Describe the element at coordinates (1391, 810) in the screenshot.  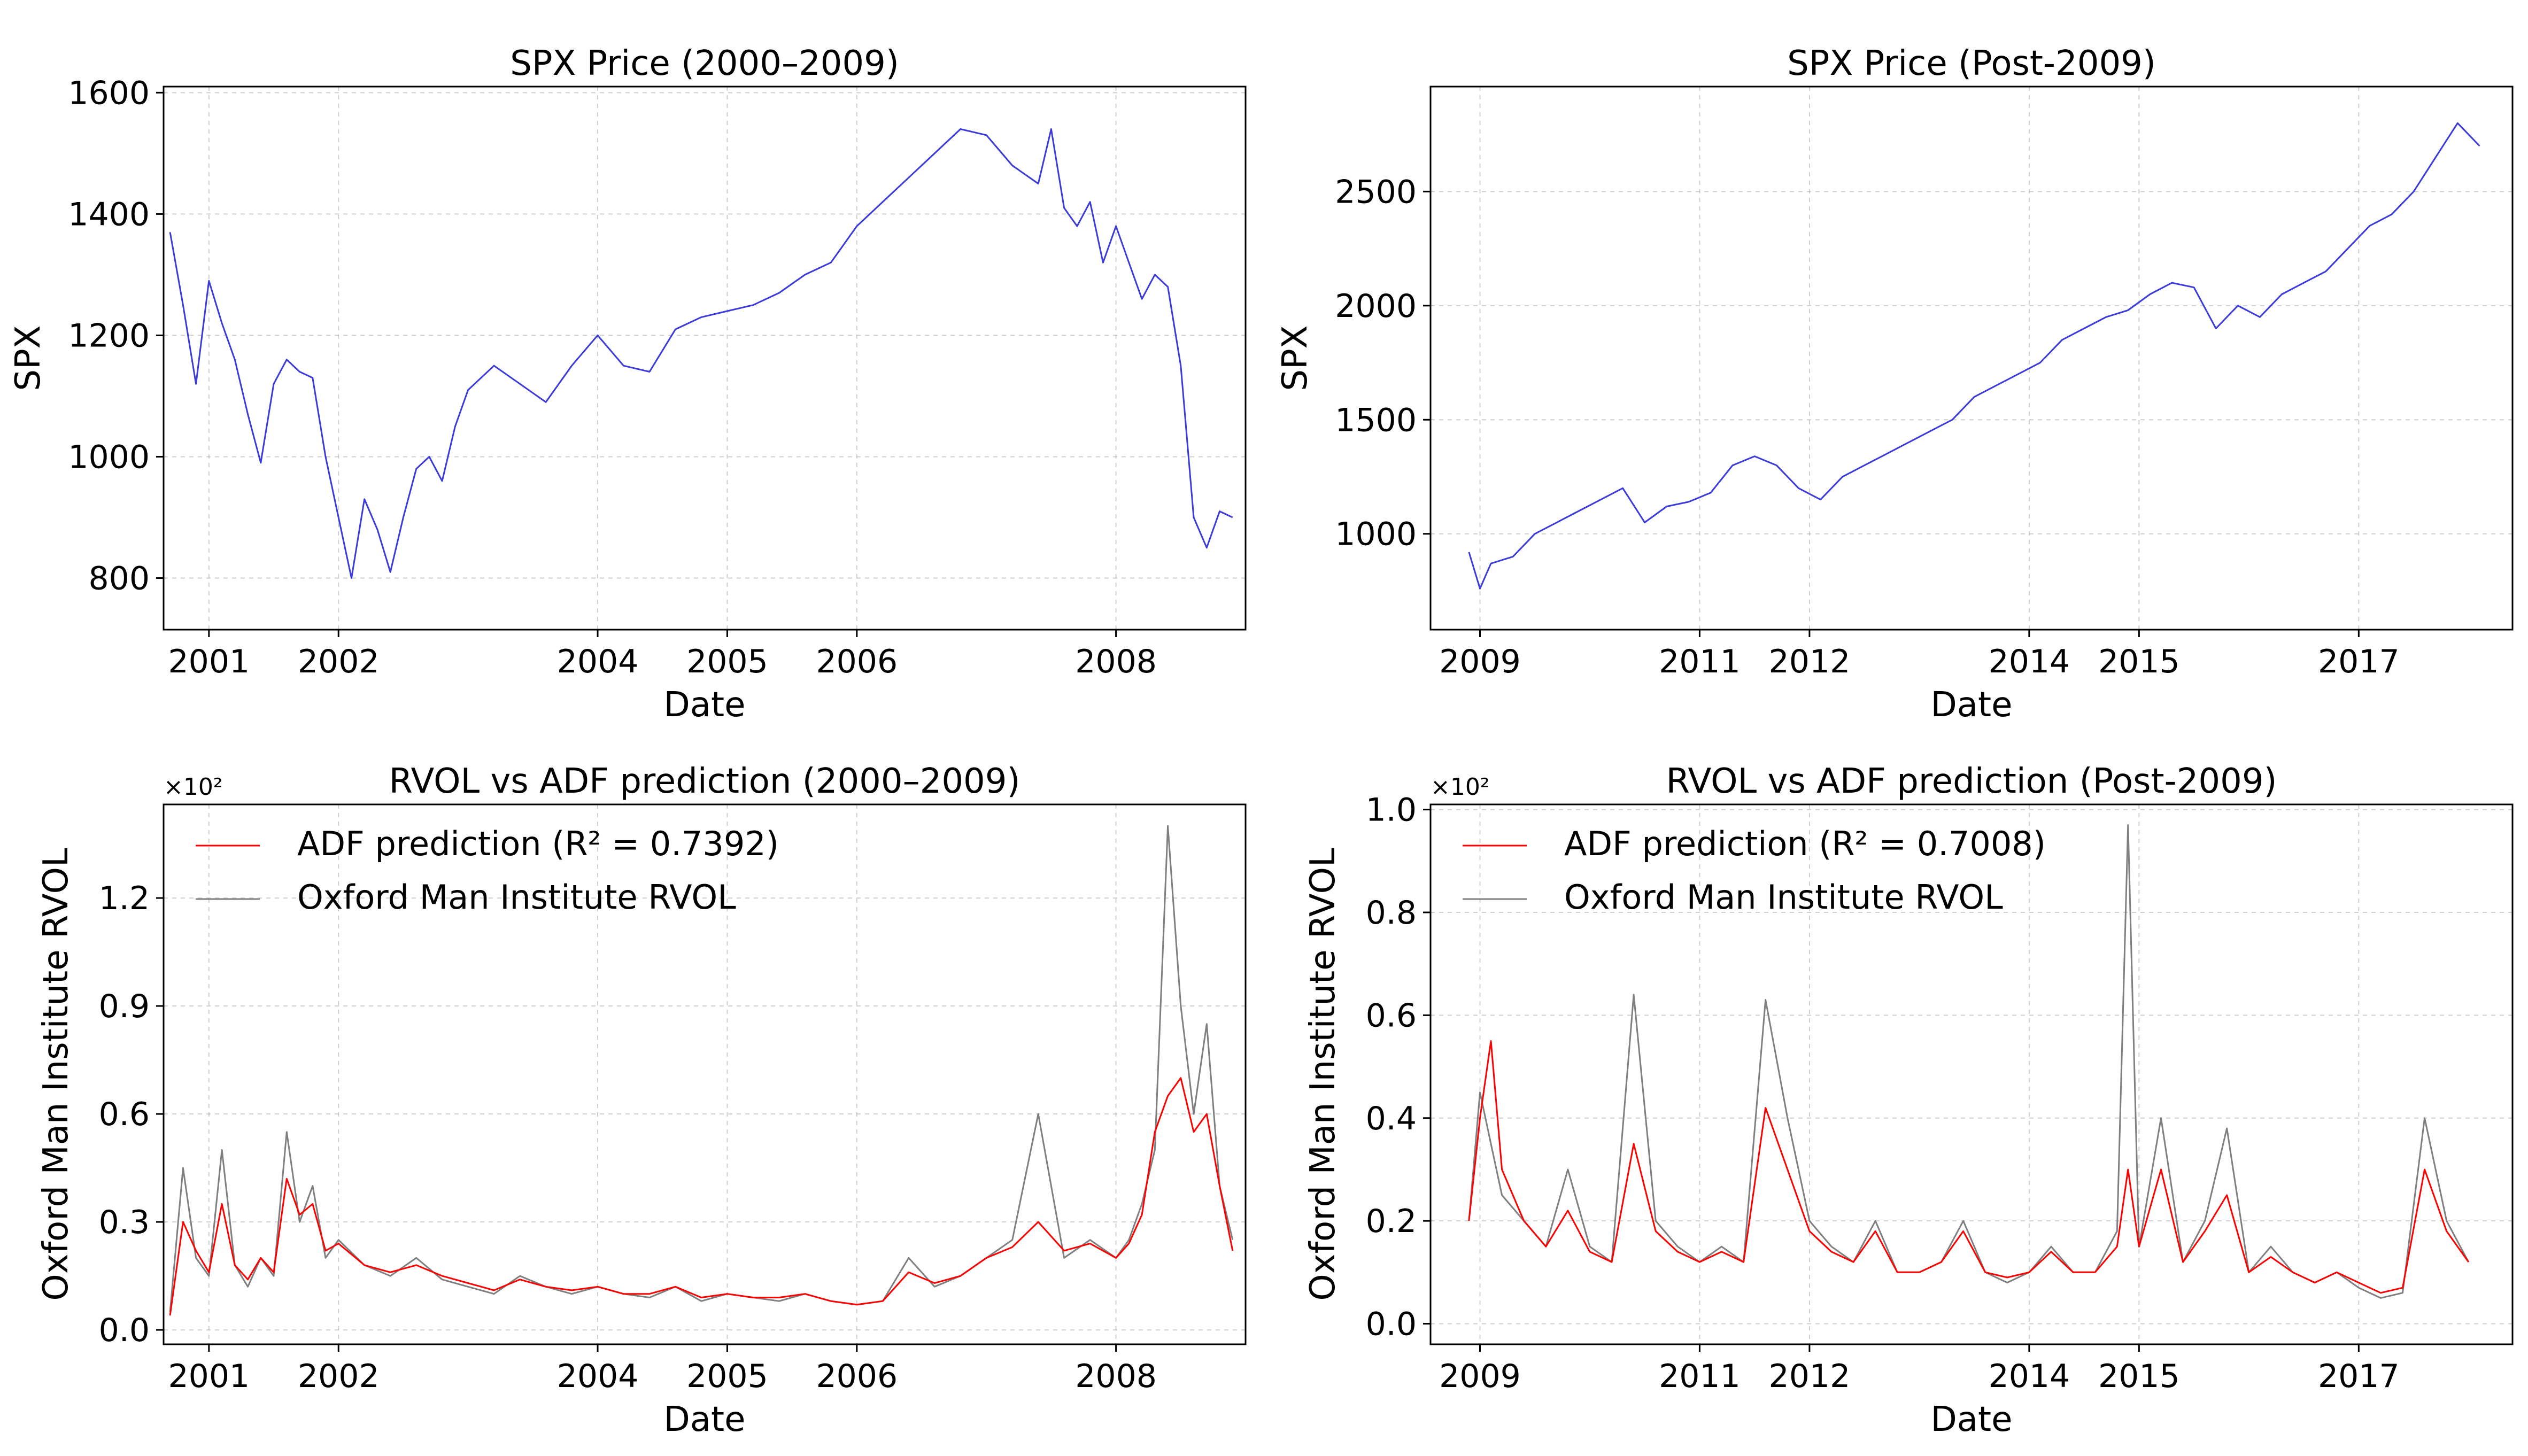
I see `y-tick-label: 1.0` at that location.